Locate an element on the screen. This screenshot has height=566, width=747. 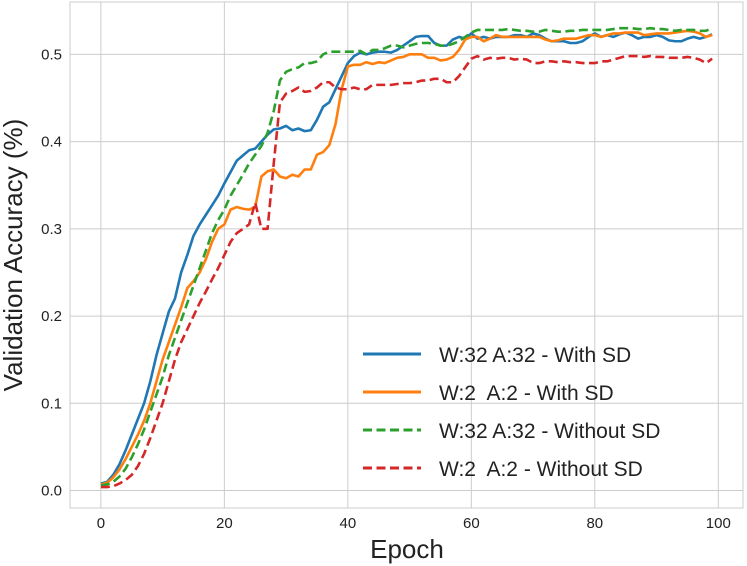
x-tick-label: 100 is located at coordinates (718, 523).